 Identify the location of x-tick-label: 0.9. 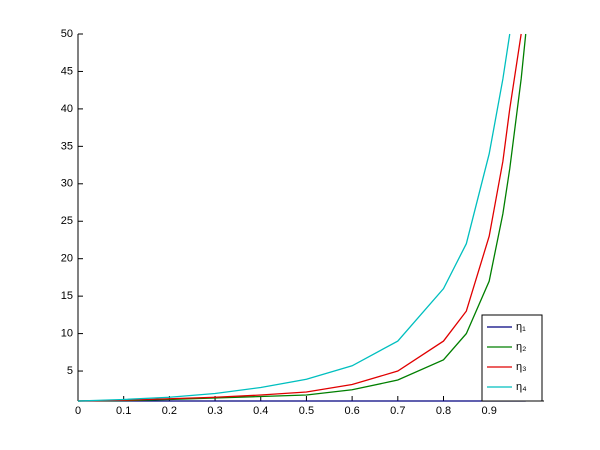
(489, 411).